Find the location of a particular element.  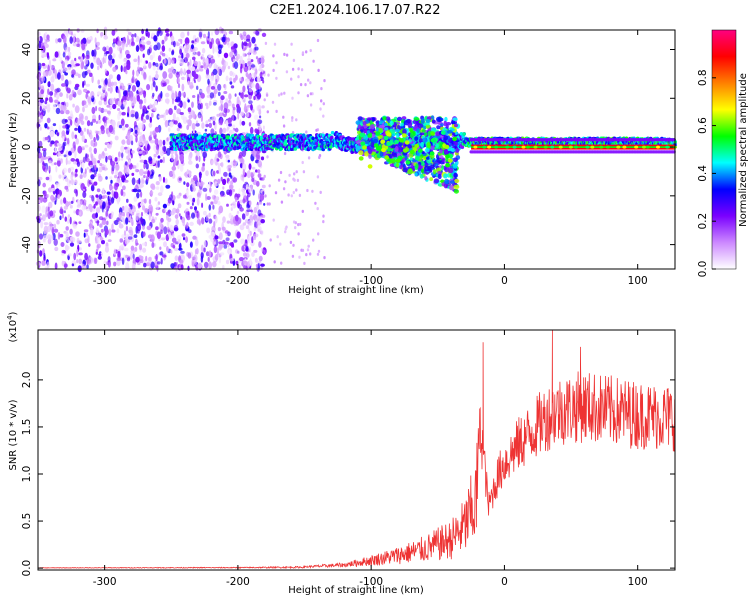

y-tick-label: 0.5 is located at coordinates (27, 521).